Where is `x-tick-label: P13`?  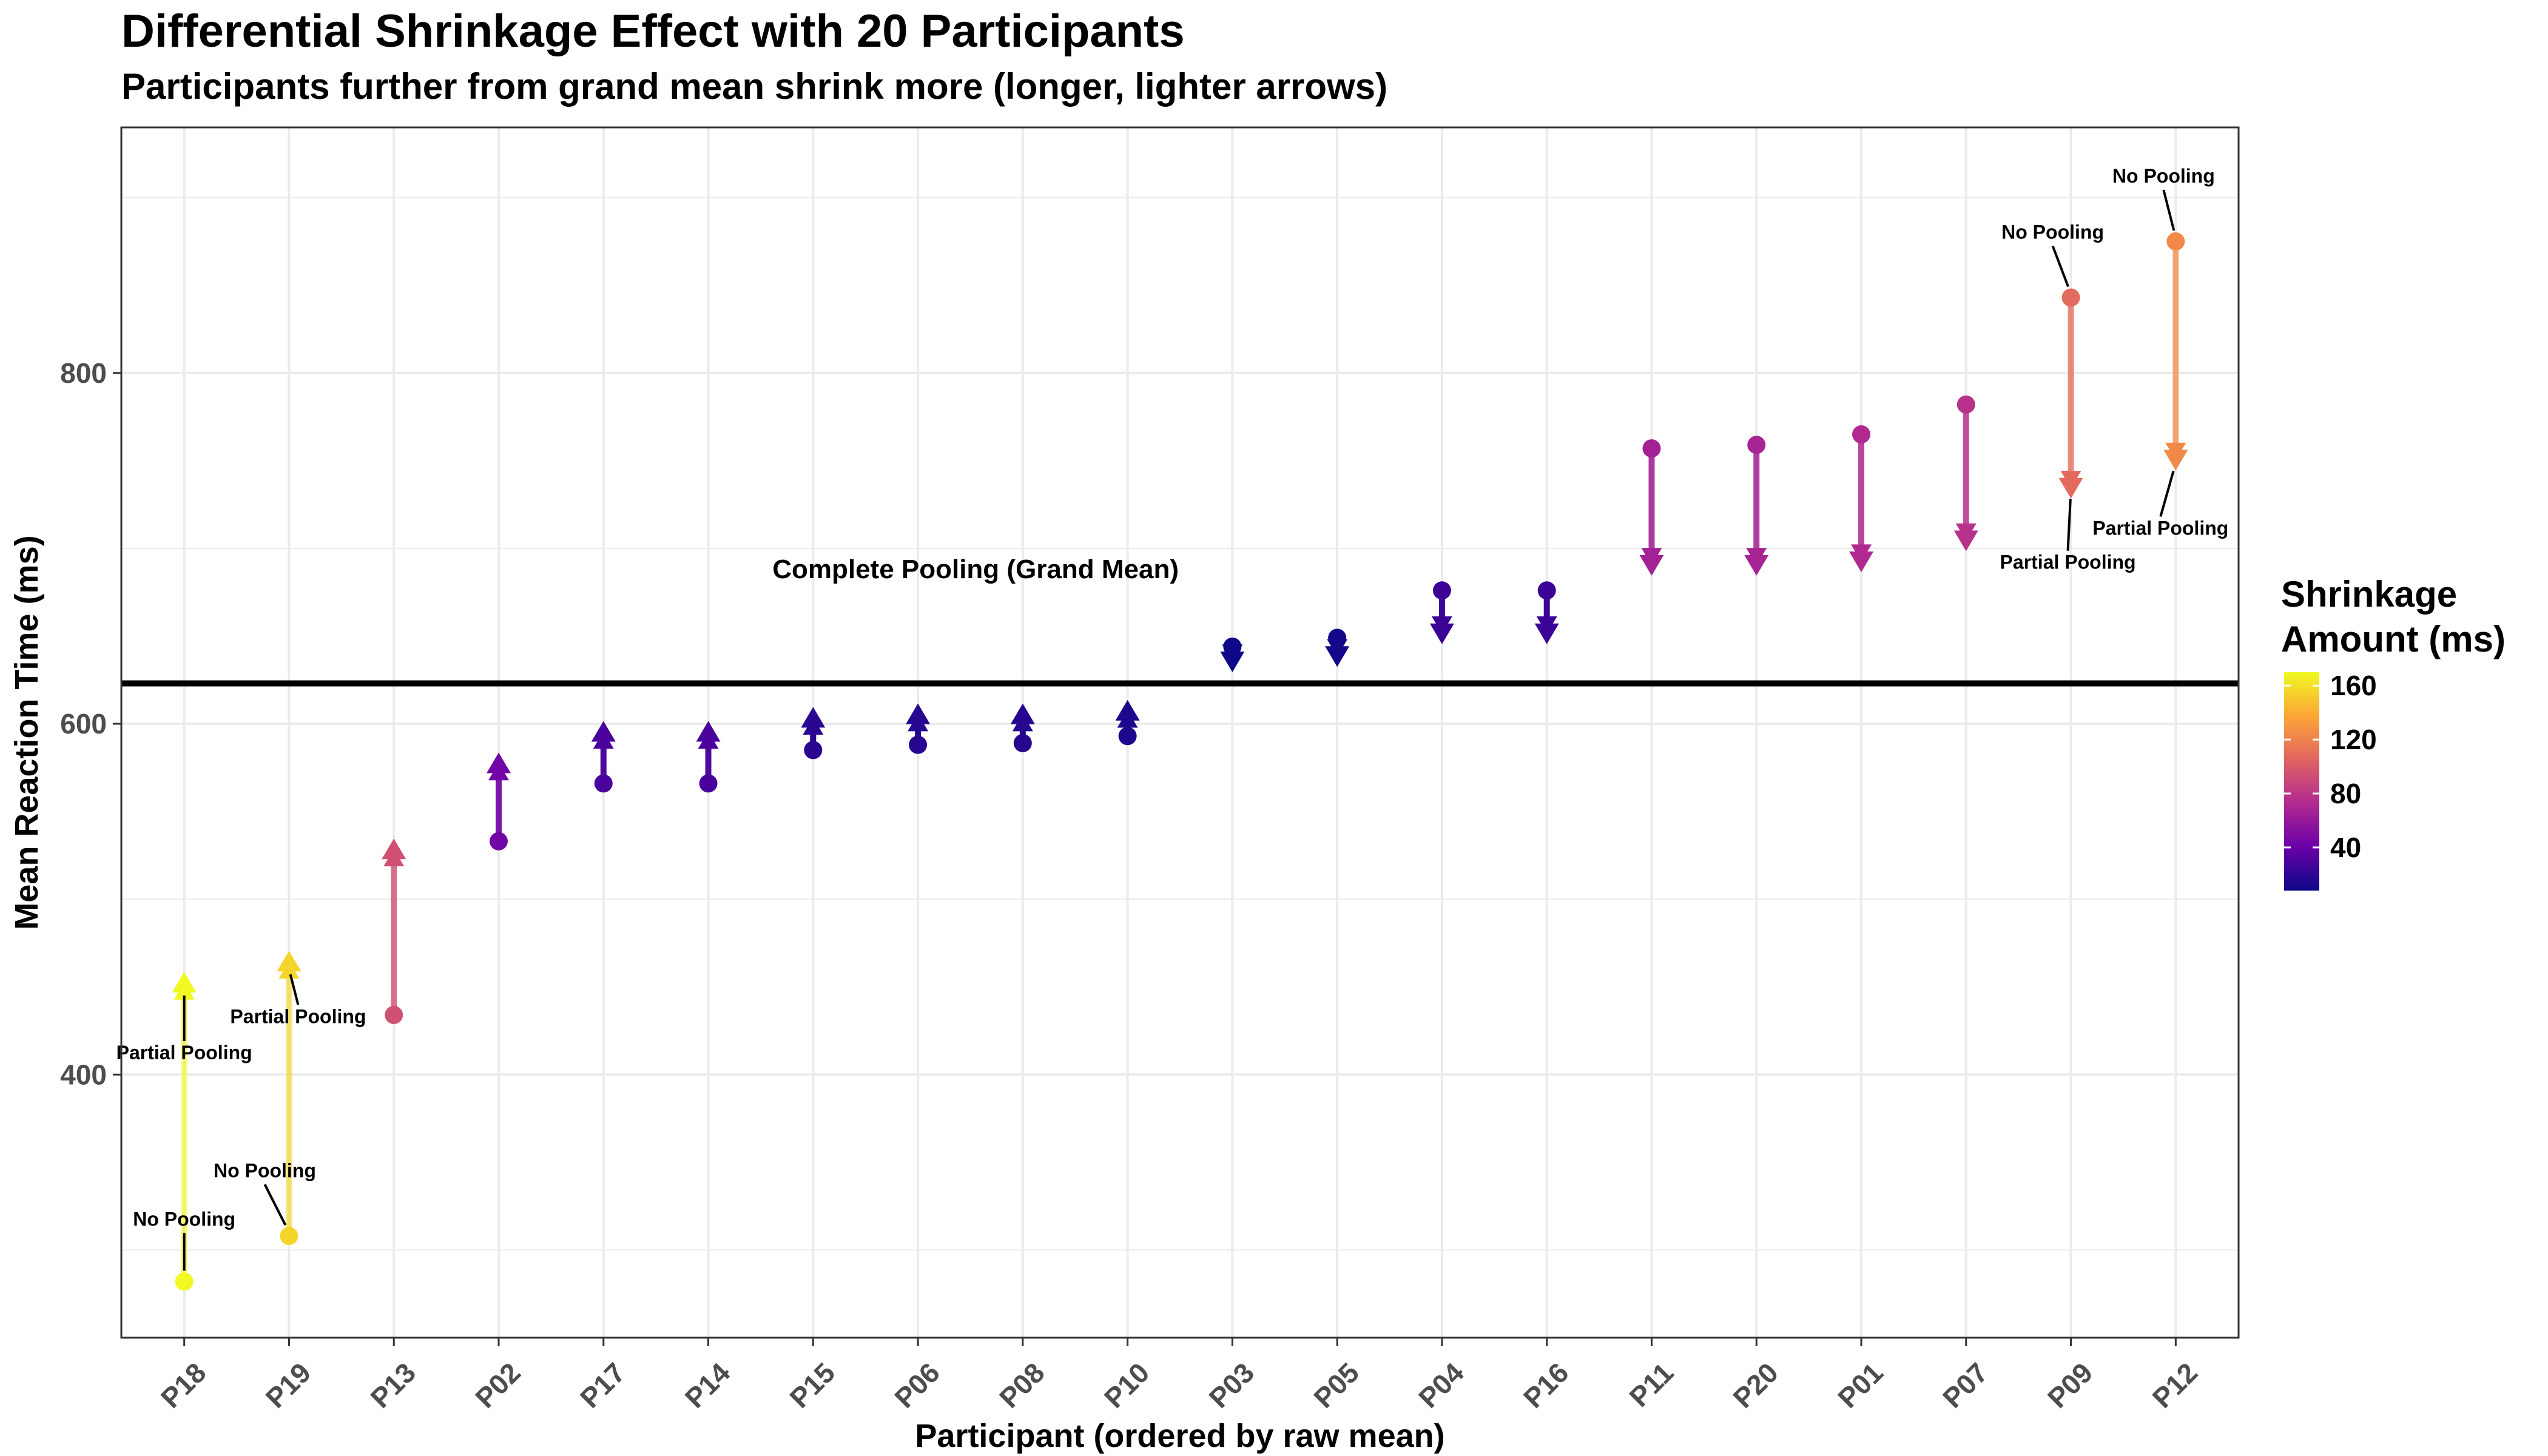
x-tick-label: P13 is located at coordinates (393, 1385).